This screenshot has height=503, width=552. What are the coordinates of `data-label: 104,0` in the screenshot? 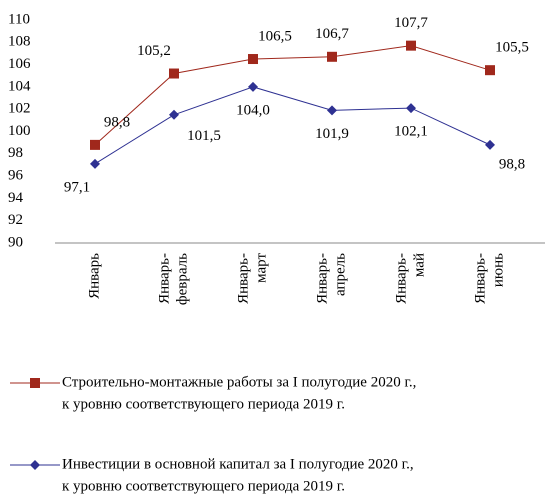 It's located at (253, 110).